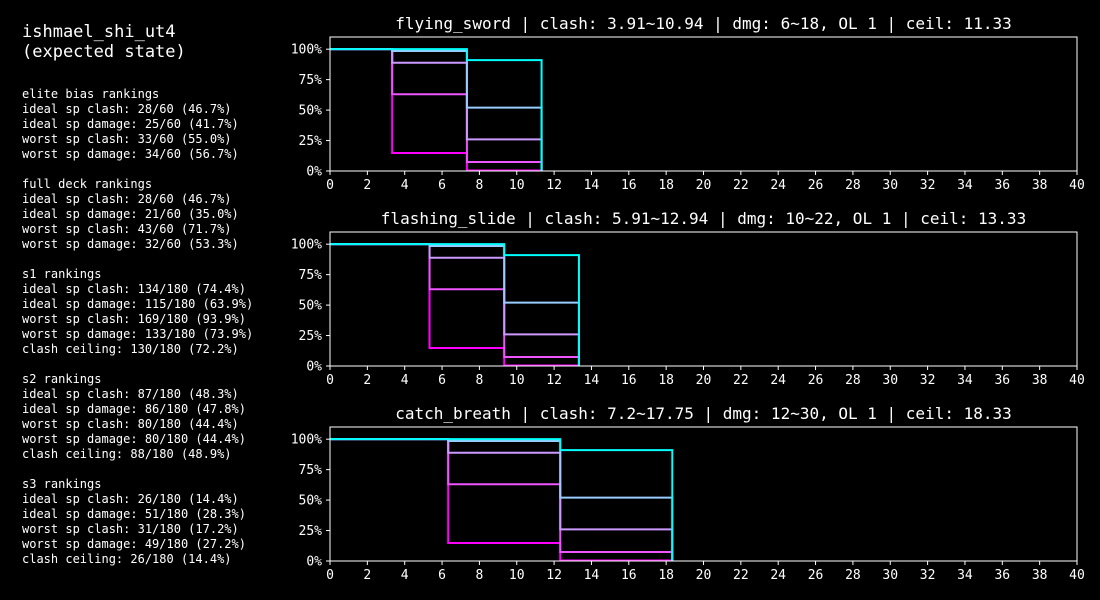 This screenshot has width=1100, height=600. Describe the element at coordinates (127, 454) in the screenshot. I see `ranking-line: clash ceiling: 88/180 (48.9%)` at that location.